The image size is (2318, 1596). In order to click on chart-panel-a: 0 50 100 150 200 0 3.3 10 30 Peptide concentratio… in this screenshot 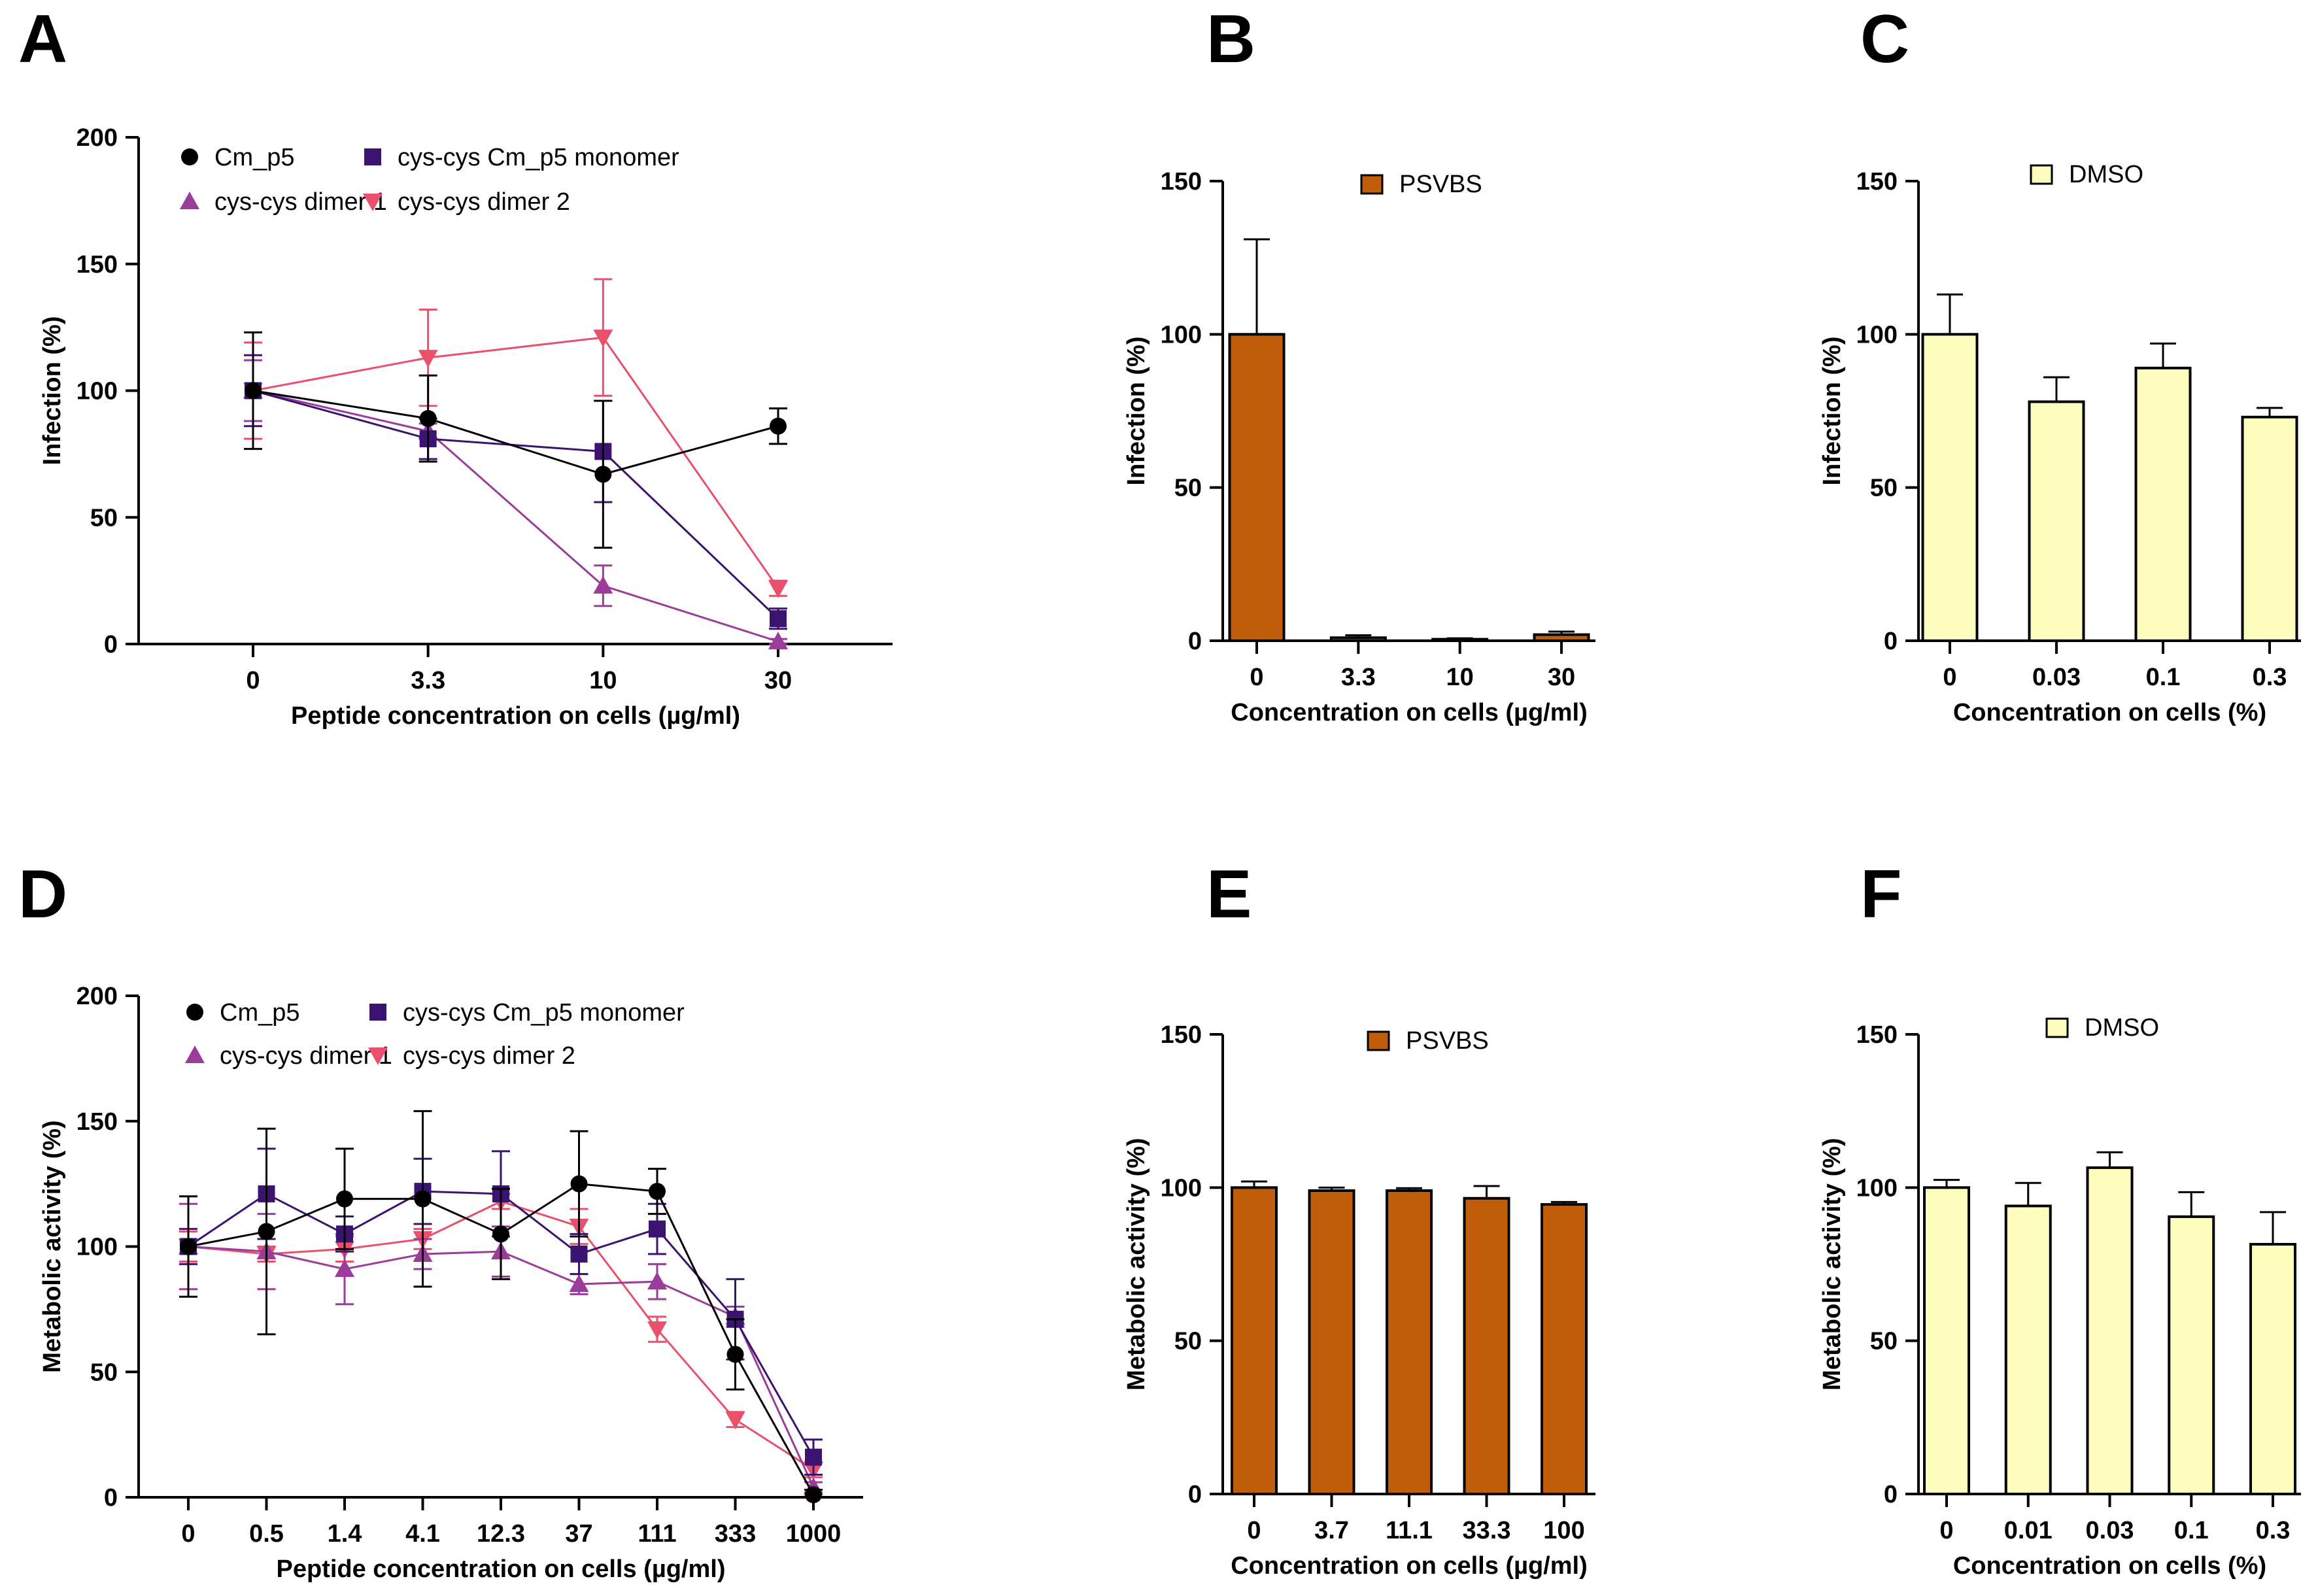, I will do `click(466, 427)`.